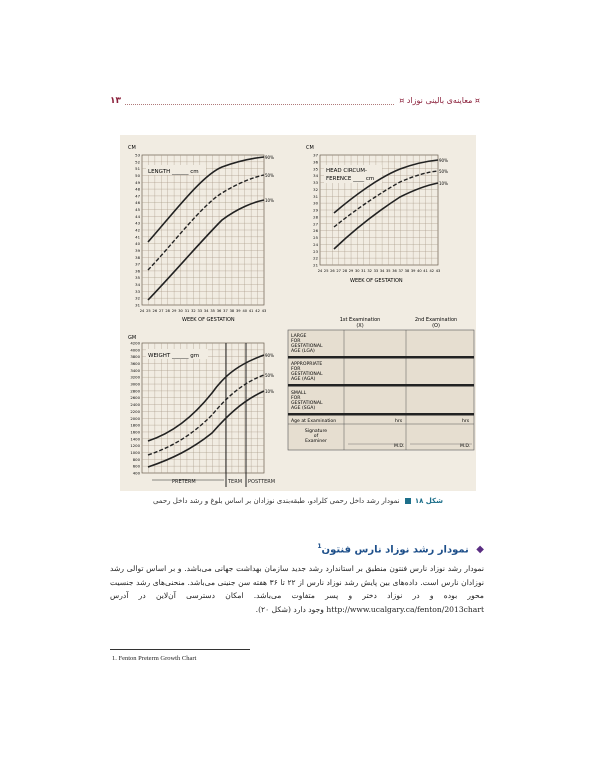 This screenshot has width=594, height=768. I want to click on length-x-tick: 30, so click(180, 311).